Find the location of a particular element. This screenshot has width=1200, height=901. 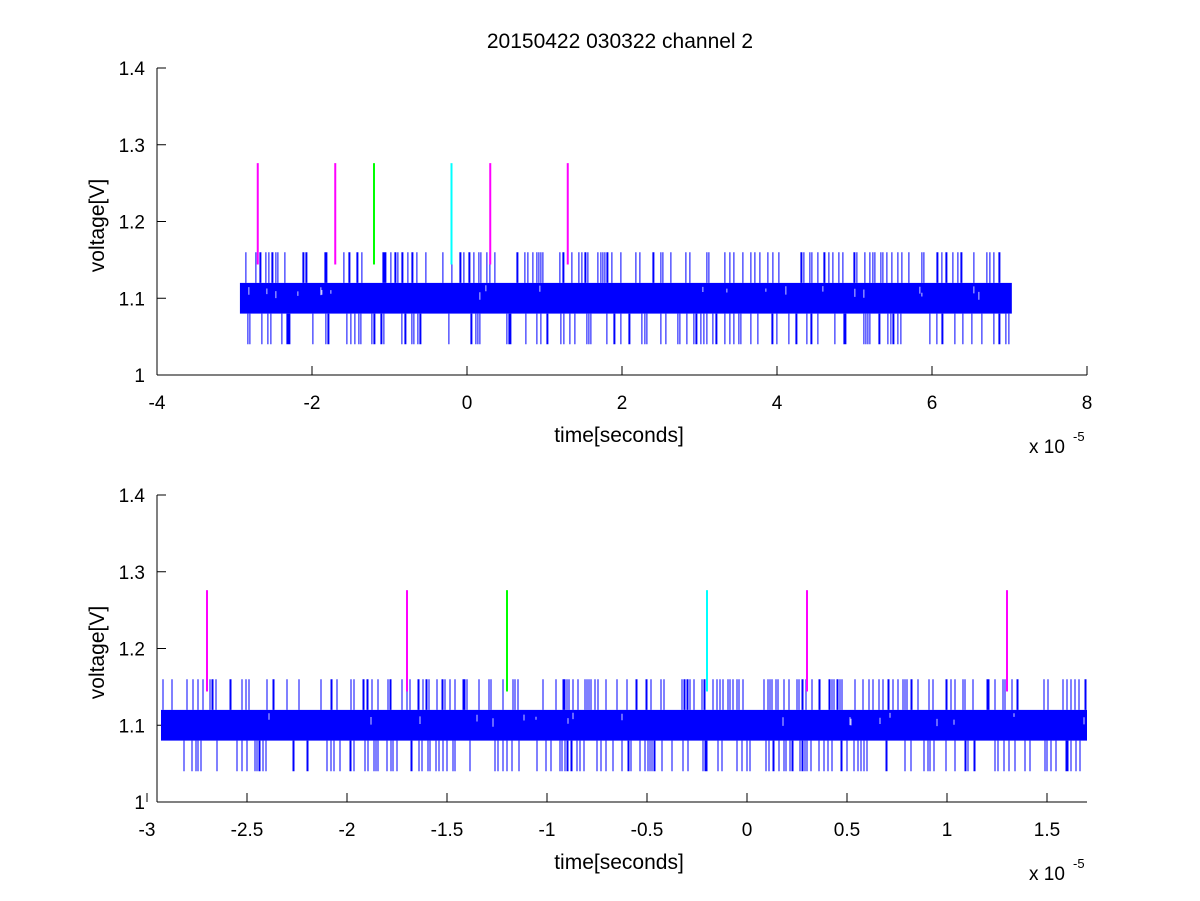

x-tick-label: -2.5 is located at coordinates (247, 830).